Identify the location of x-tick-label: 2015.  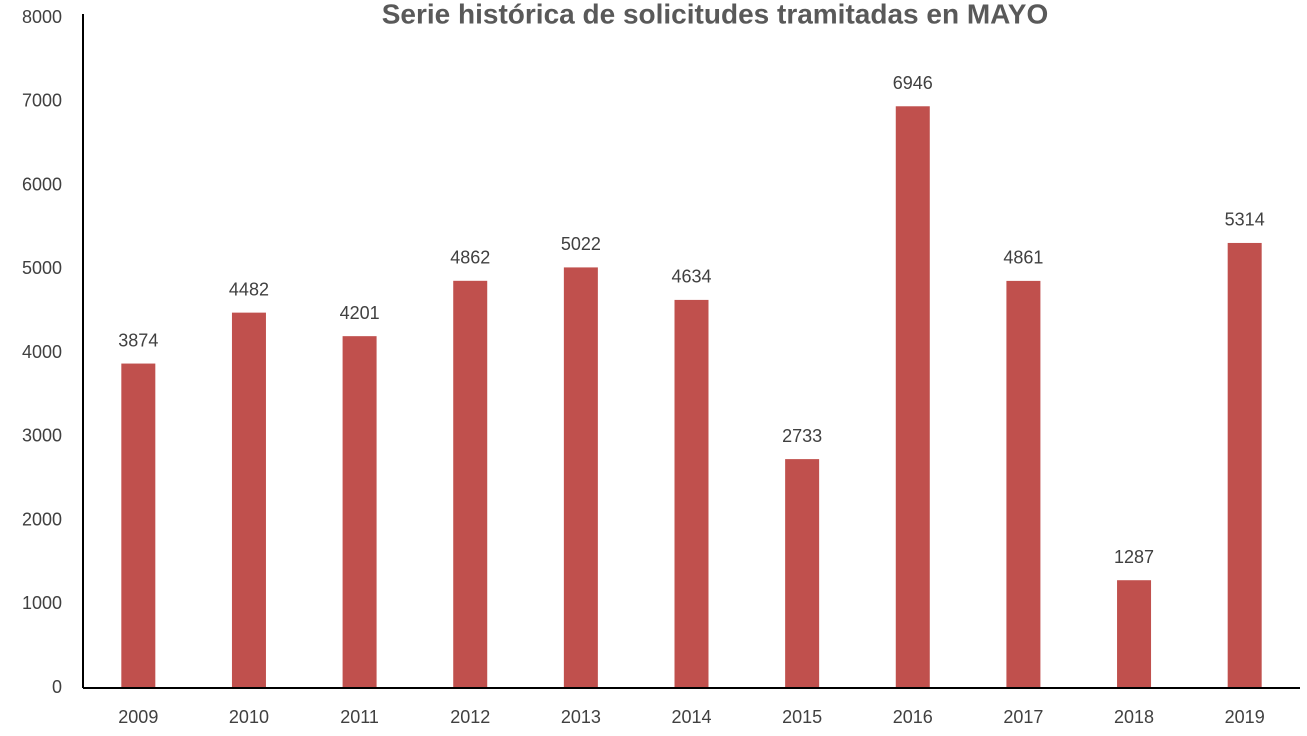
(802, 717).